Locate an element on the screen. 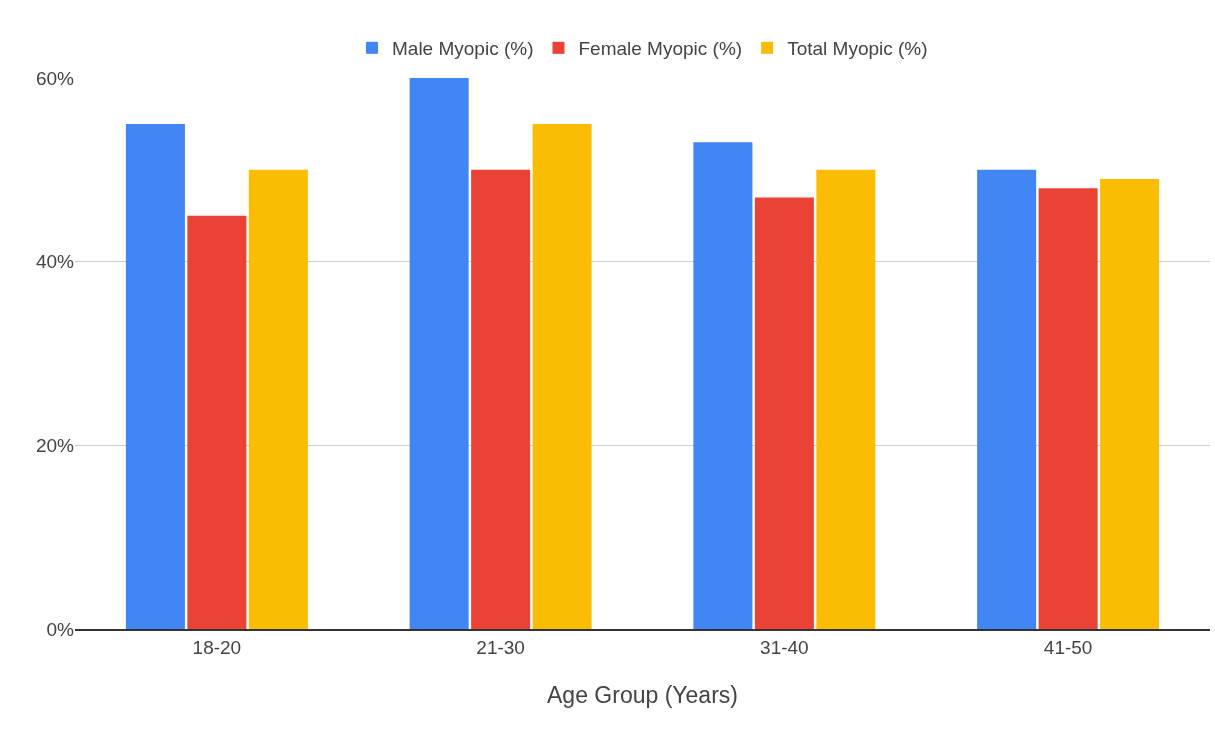 This screenshot has height=733, width=1215. y-tick-label: 60% is located at coordinates (55, 78).